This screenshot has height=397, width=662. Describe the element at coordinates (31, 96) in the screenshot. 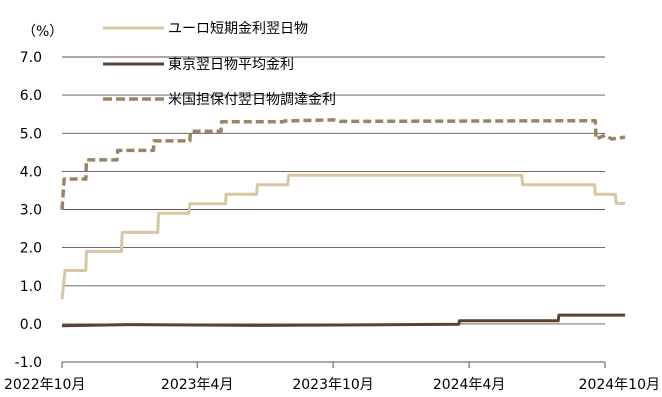

I see `y-tick-label-1: 6.0` at that location.